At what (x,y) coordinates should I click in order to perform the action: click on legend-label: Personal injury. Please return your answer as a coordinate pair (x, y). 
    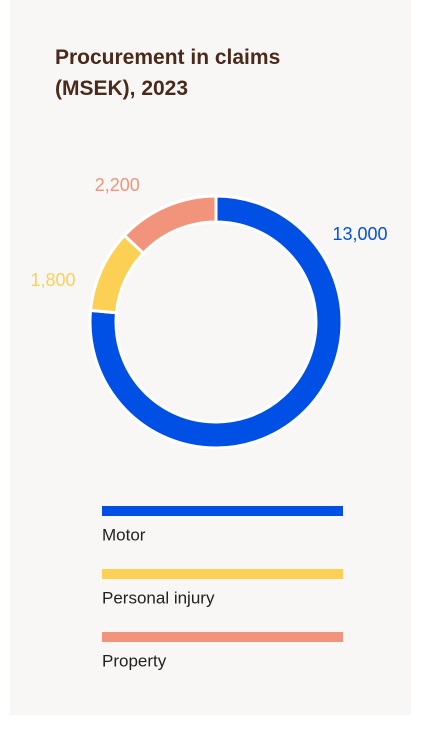
    Looking at the image, I should click on (158, 597).